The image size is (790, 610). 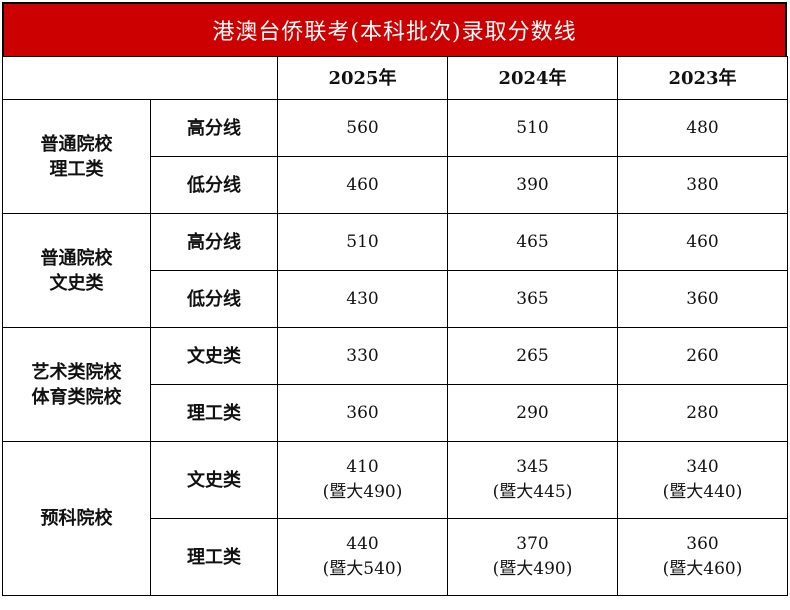 I want to click on score-cell: 440 (暨大540), so click(x=362, y=557).